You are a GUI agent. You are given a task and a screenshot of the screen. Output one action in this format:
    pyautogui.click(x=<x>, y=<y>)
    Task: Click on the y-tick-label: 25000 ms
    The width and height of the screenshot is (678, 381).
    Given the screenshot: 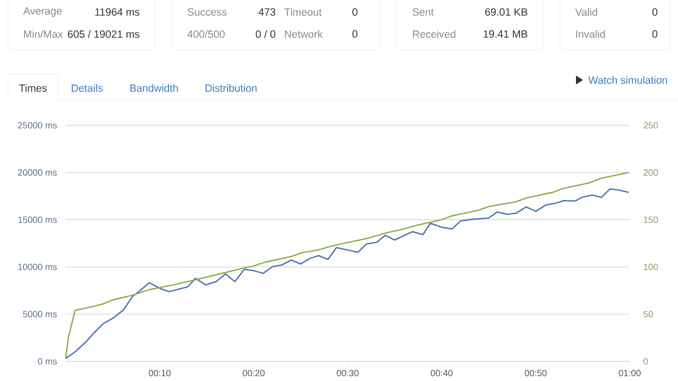 What is the action you would take?
    pyautogui.click(x=37, y=125)
    